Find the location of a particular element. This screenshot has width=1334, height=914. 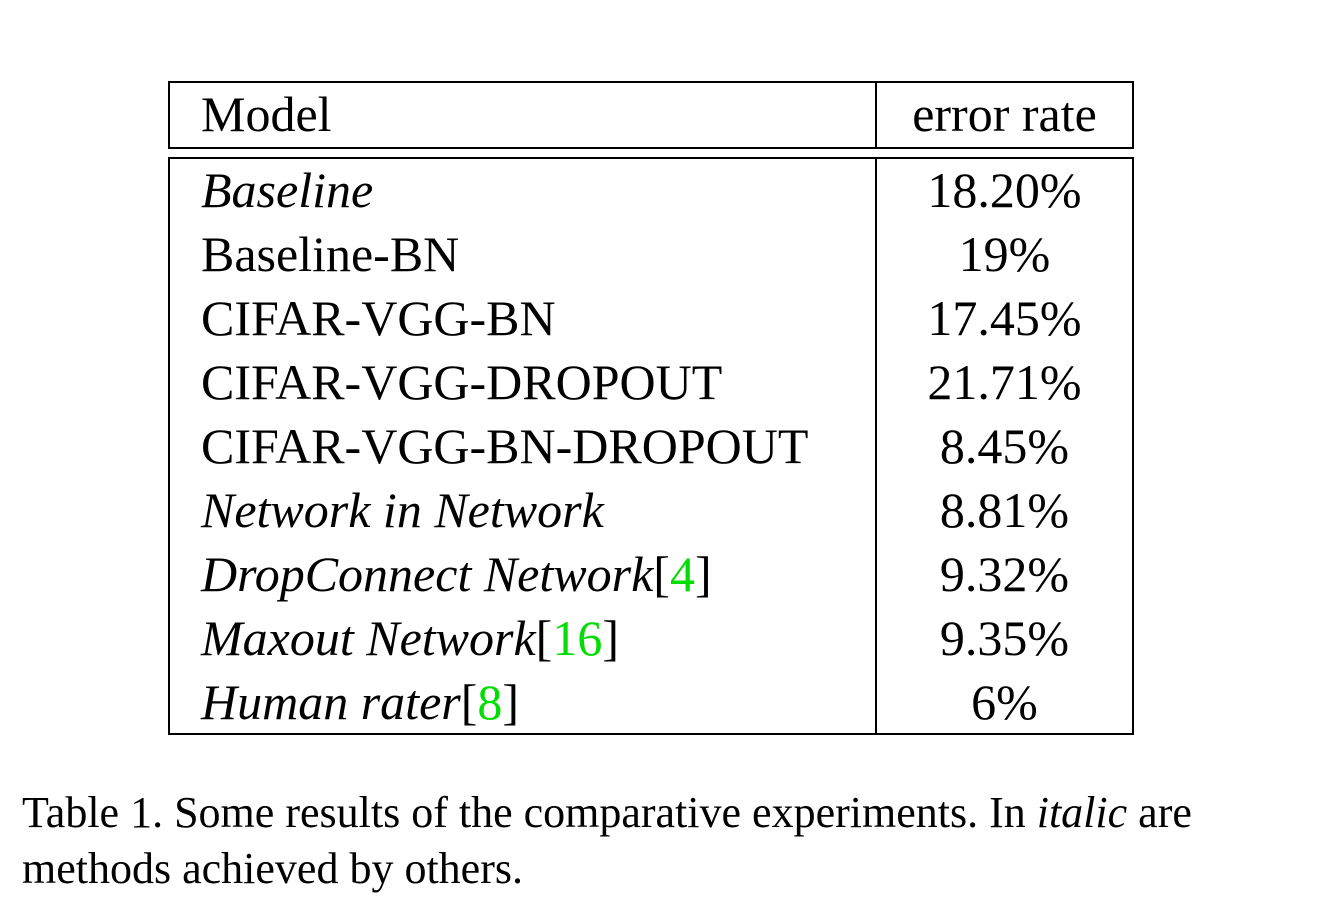

model-name: Maxout Network is located at coordinates (368, 638).